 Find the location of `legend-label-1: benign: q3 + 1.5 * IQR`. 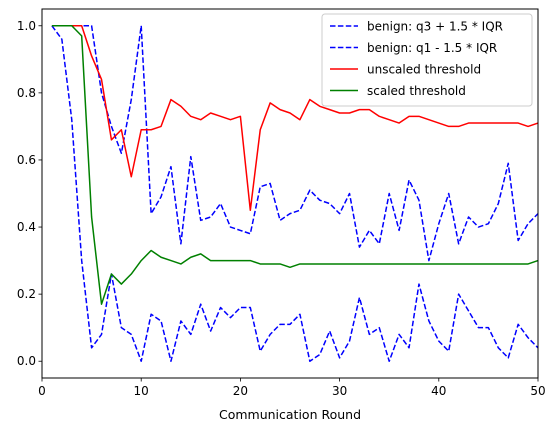

legend-label-1: benign: q3 + 1.5 * IQR is located at coordinates (435, 27).